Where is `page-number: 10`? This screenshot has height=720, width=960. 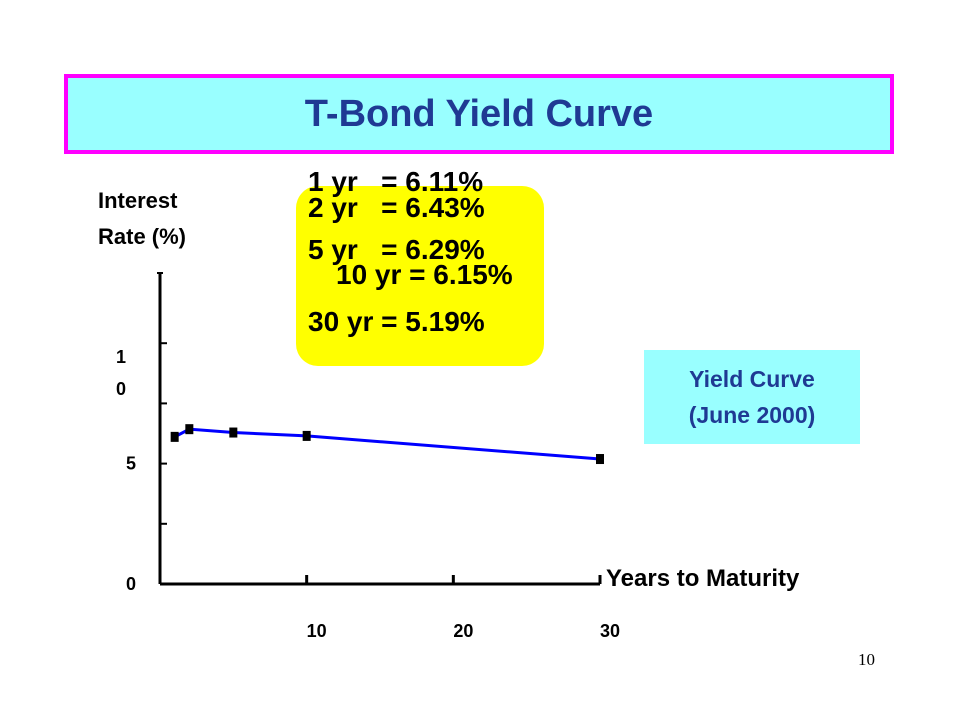 page-number: 10 is located at coordinates (866, 659).